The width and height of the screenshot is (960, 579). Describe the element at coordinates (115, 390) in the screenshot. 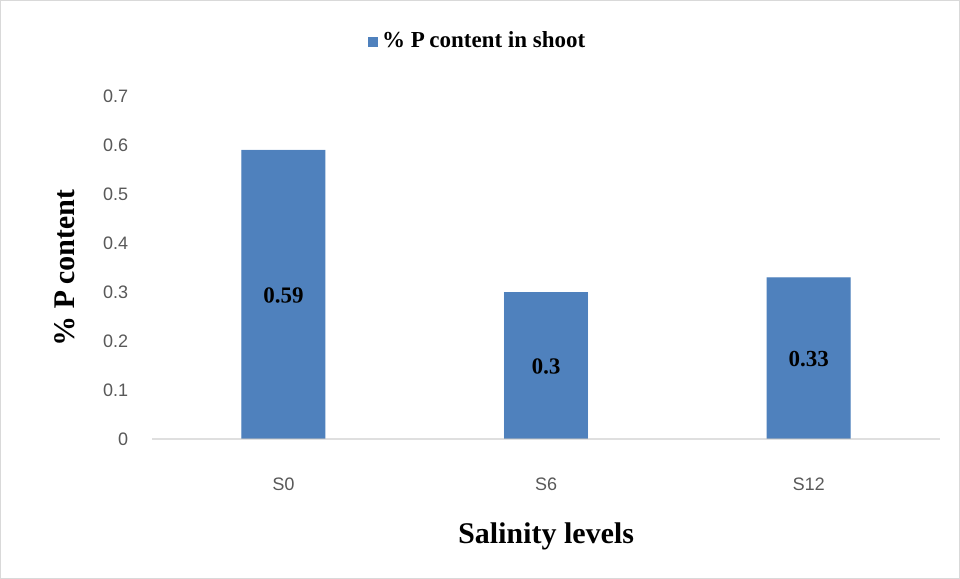

I see `y-tick-label: 0.1` at that location.